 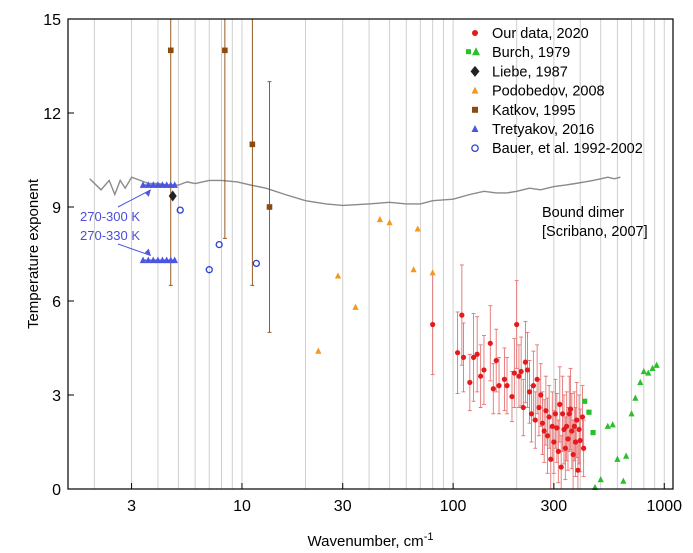 What do you see at coordinates (56, 396) in the screenshot?
I see `y-tick-label: 3` at bounding box center [56, 396].